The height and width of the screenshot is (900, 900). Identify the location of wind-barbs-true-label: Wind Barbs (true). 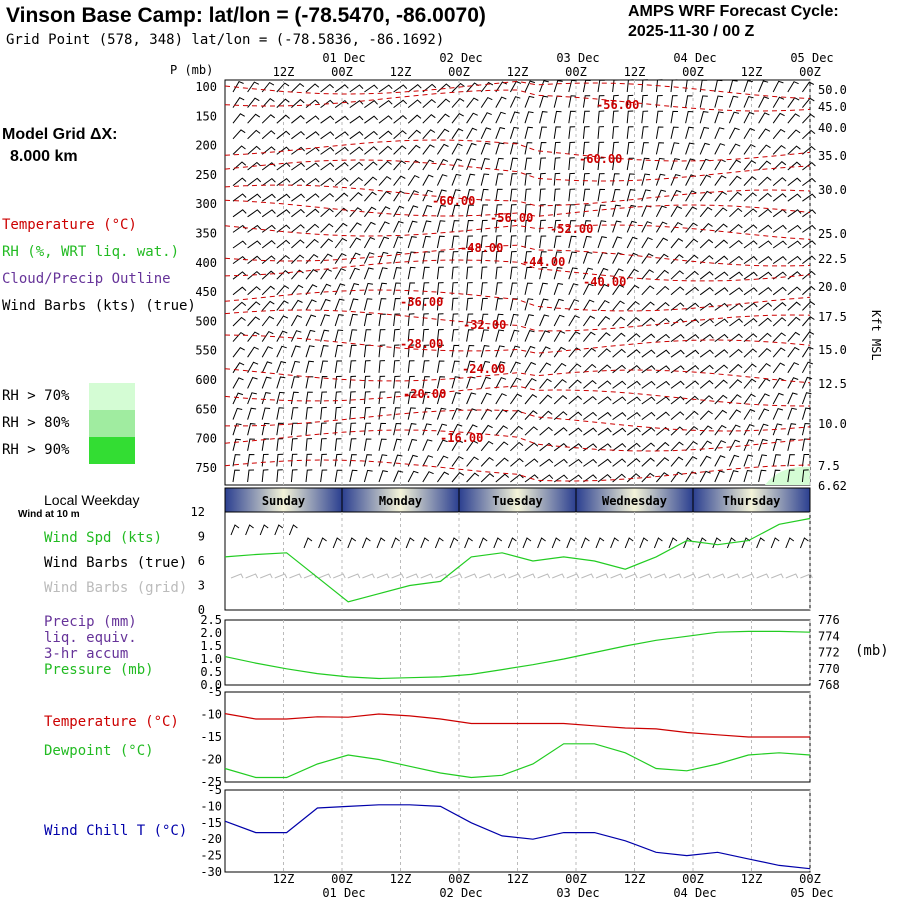
(116, 563).